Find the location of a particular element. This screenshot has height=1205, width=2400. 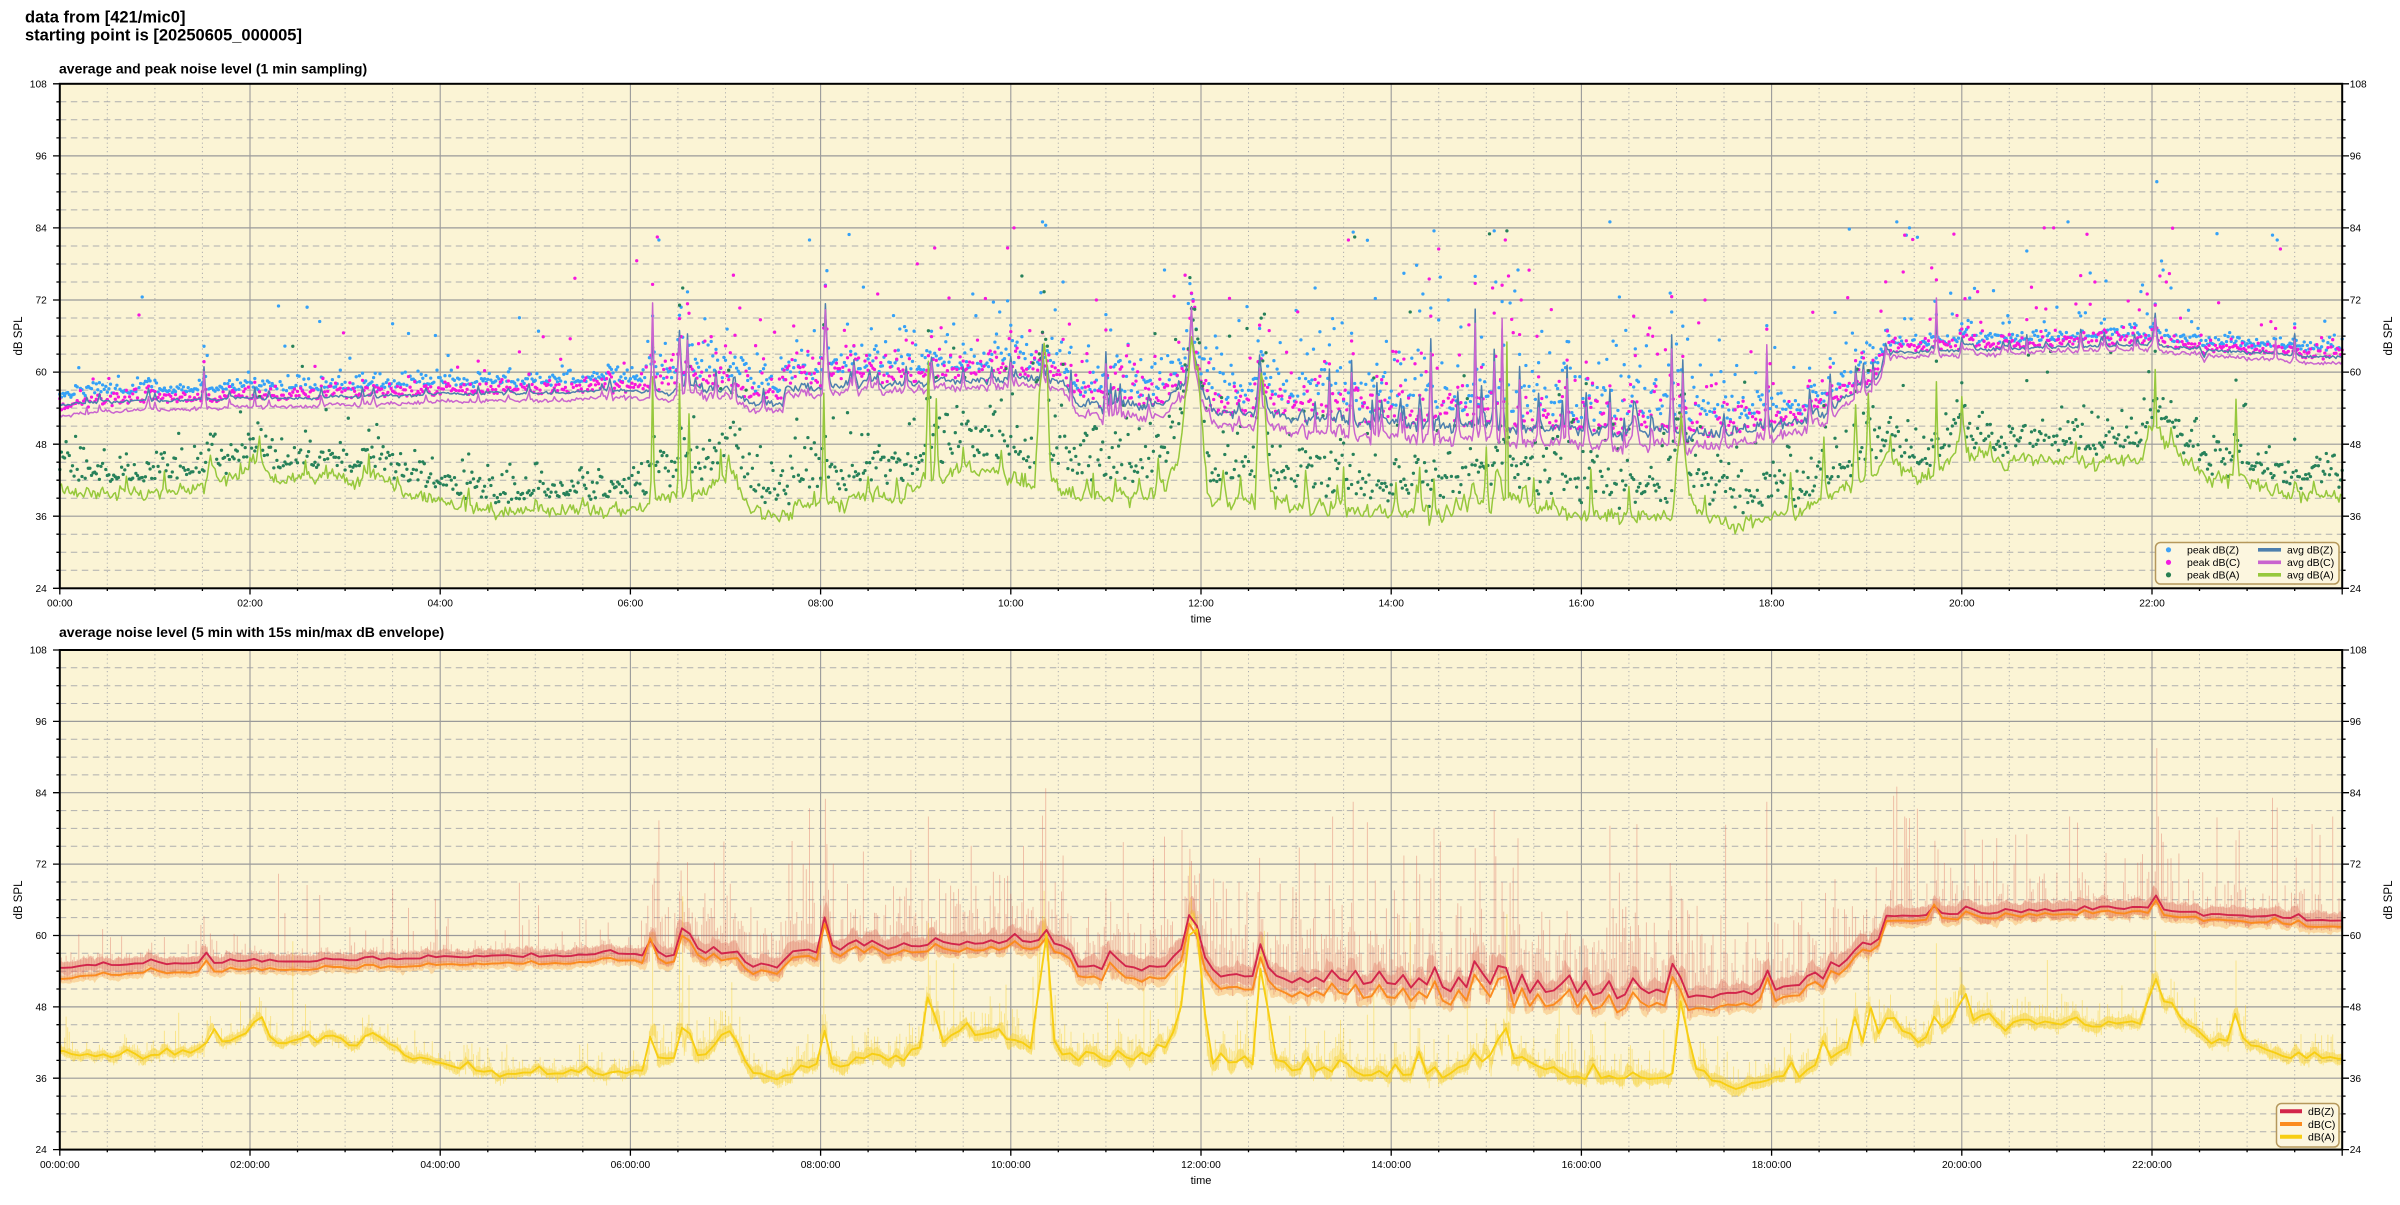

svg-text: peak dB(Z) is located at coordinates (2213, 551).